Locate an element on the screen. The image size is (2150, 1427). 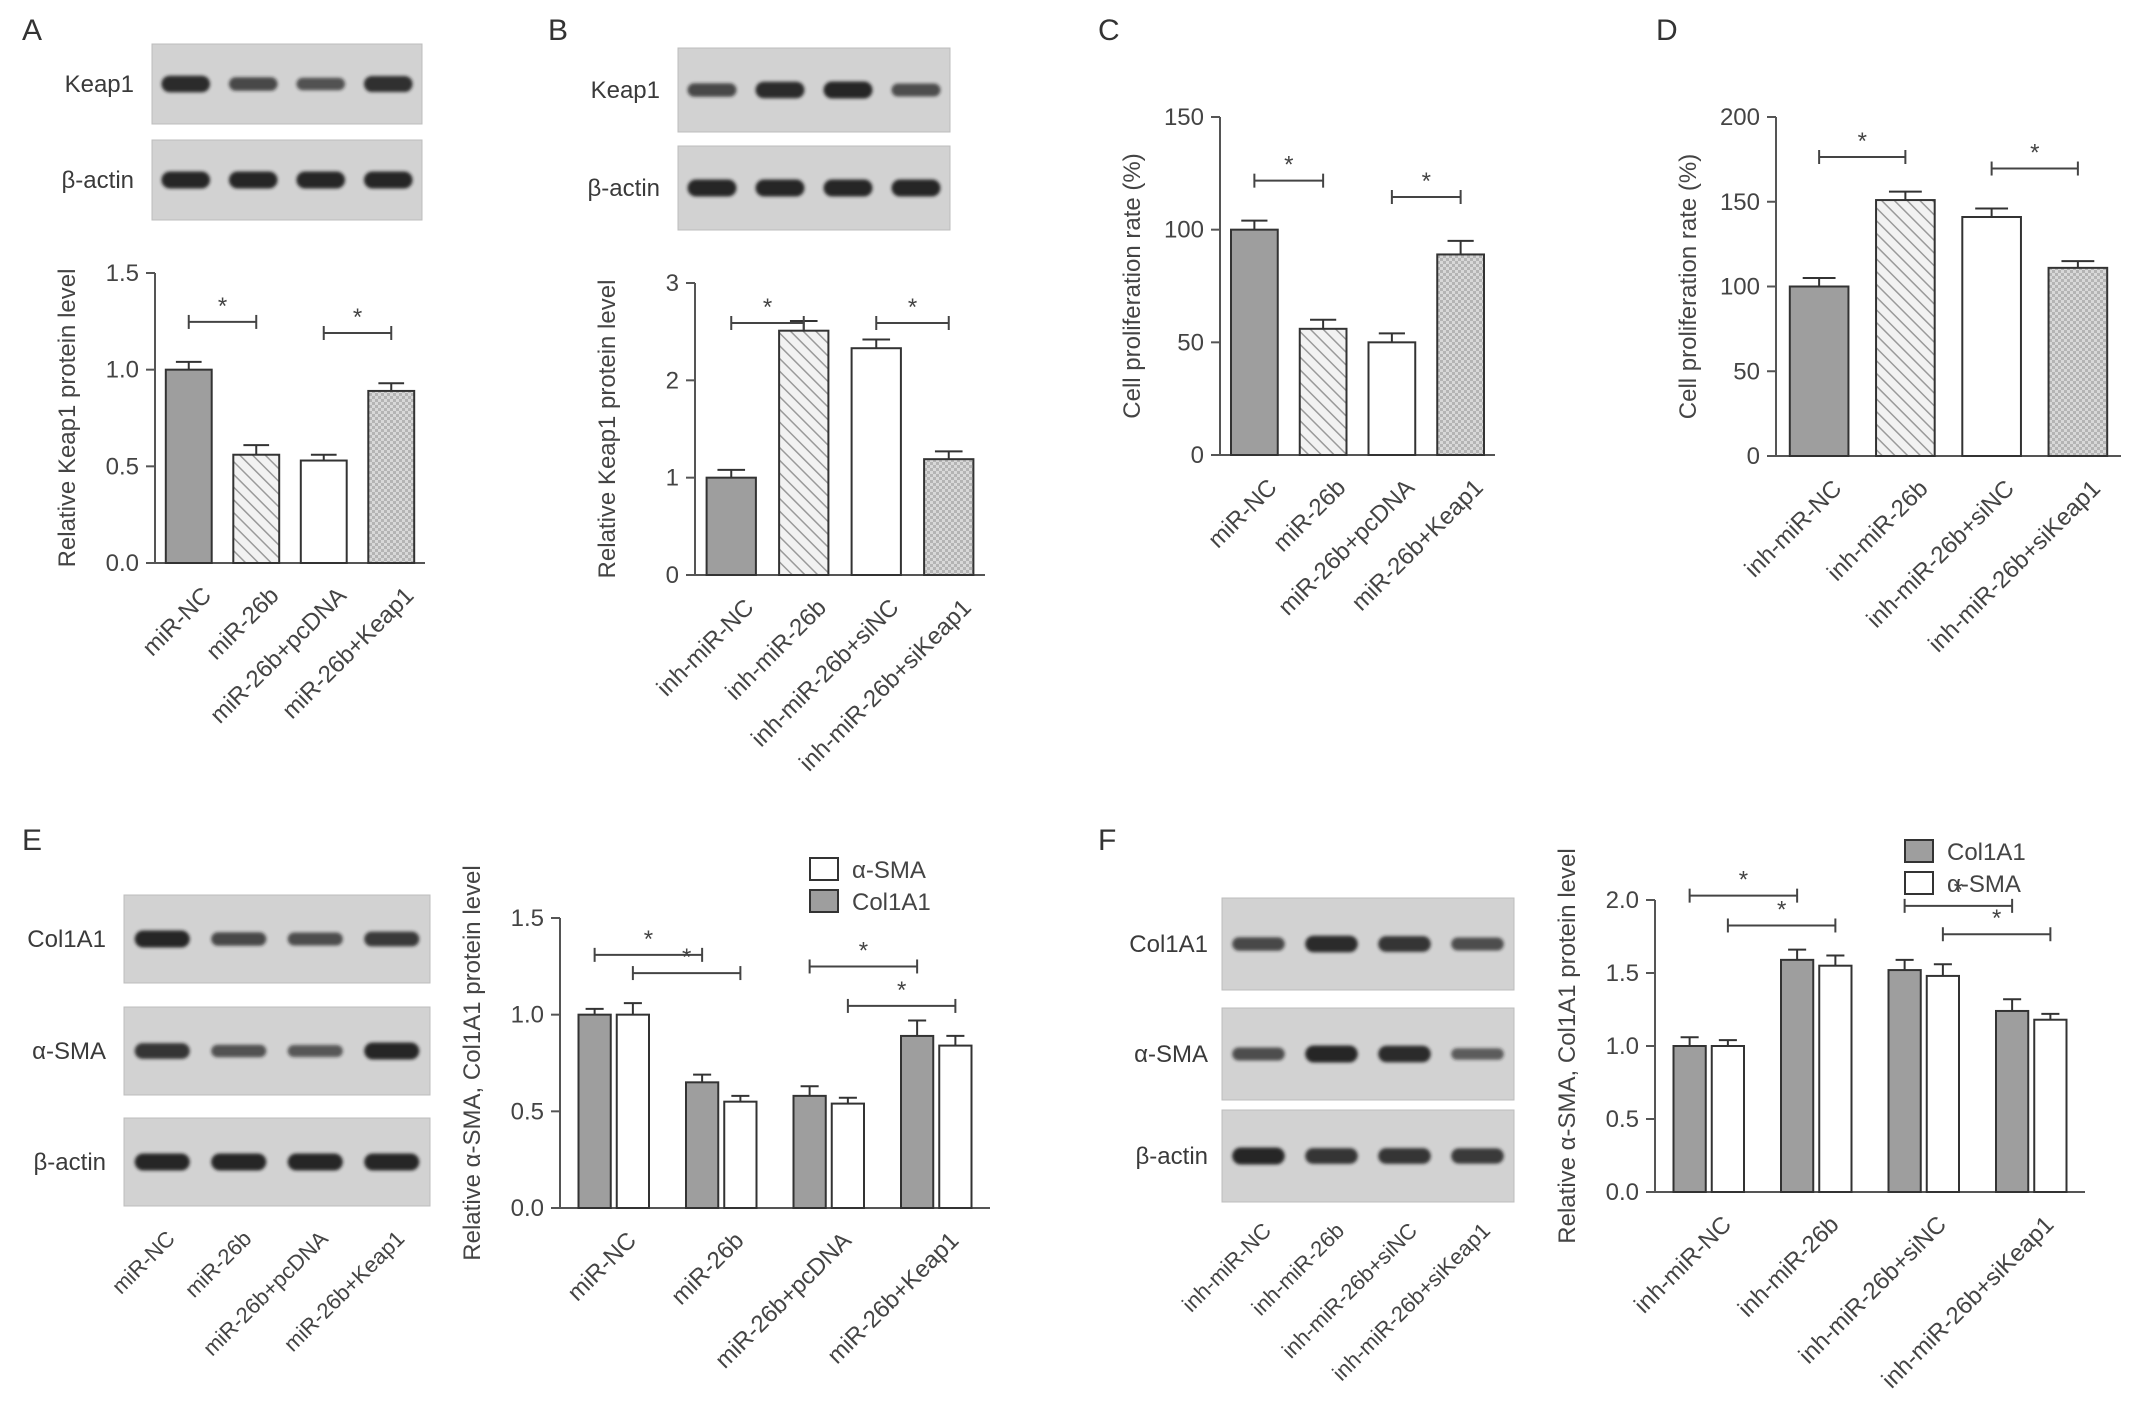
panel-letter: A is located at coordinates (32, 30).